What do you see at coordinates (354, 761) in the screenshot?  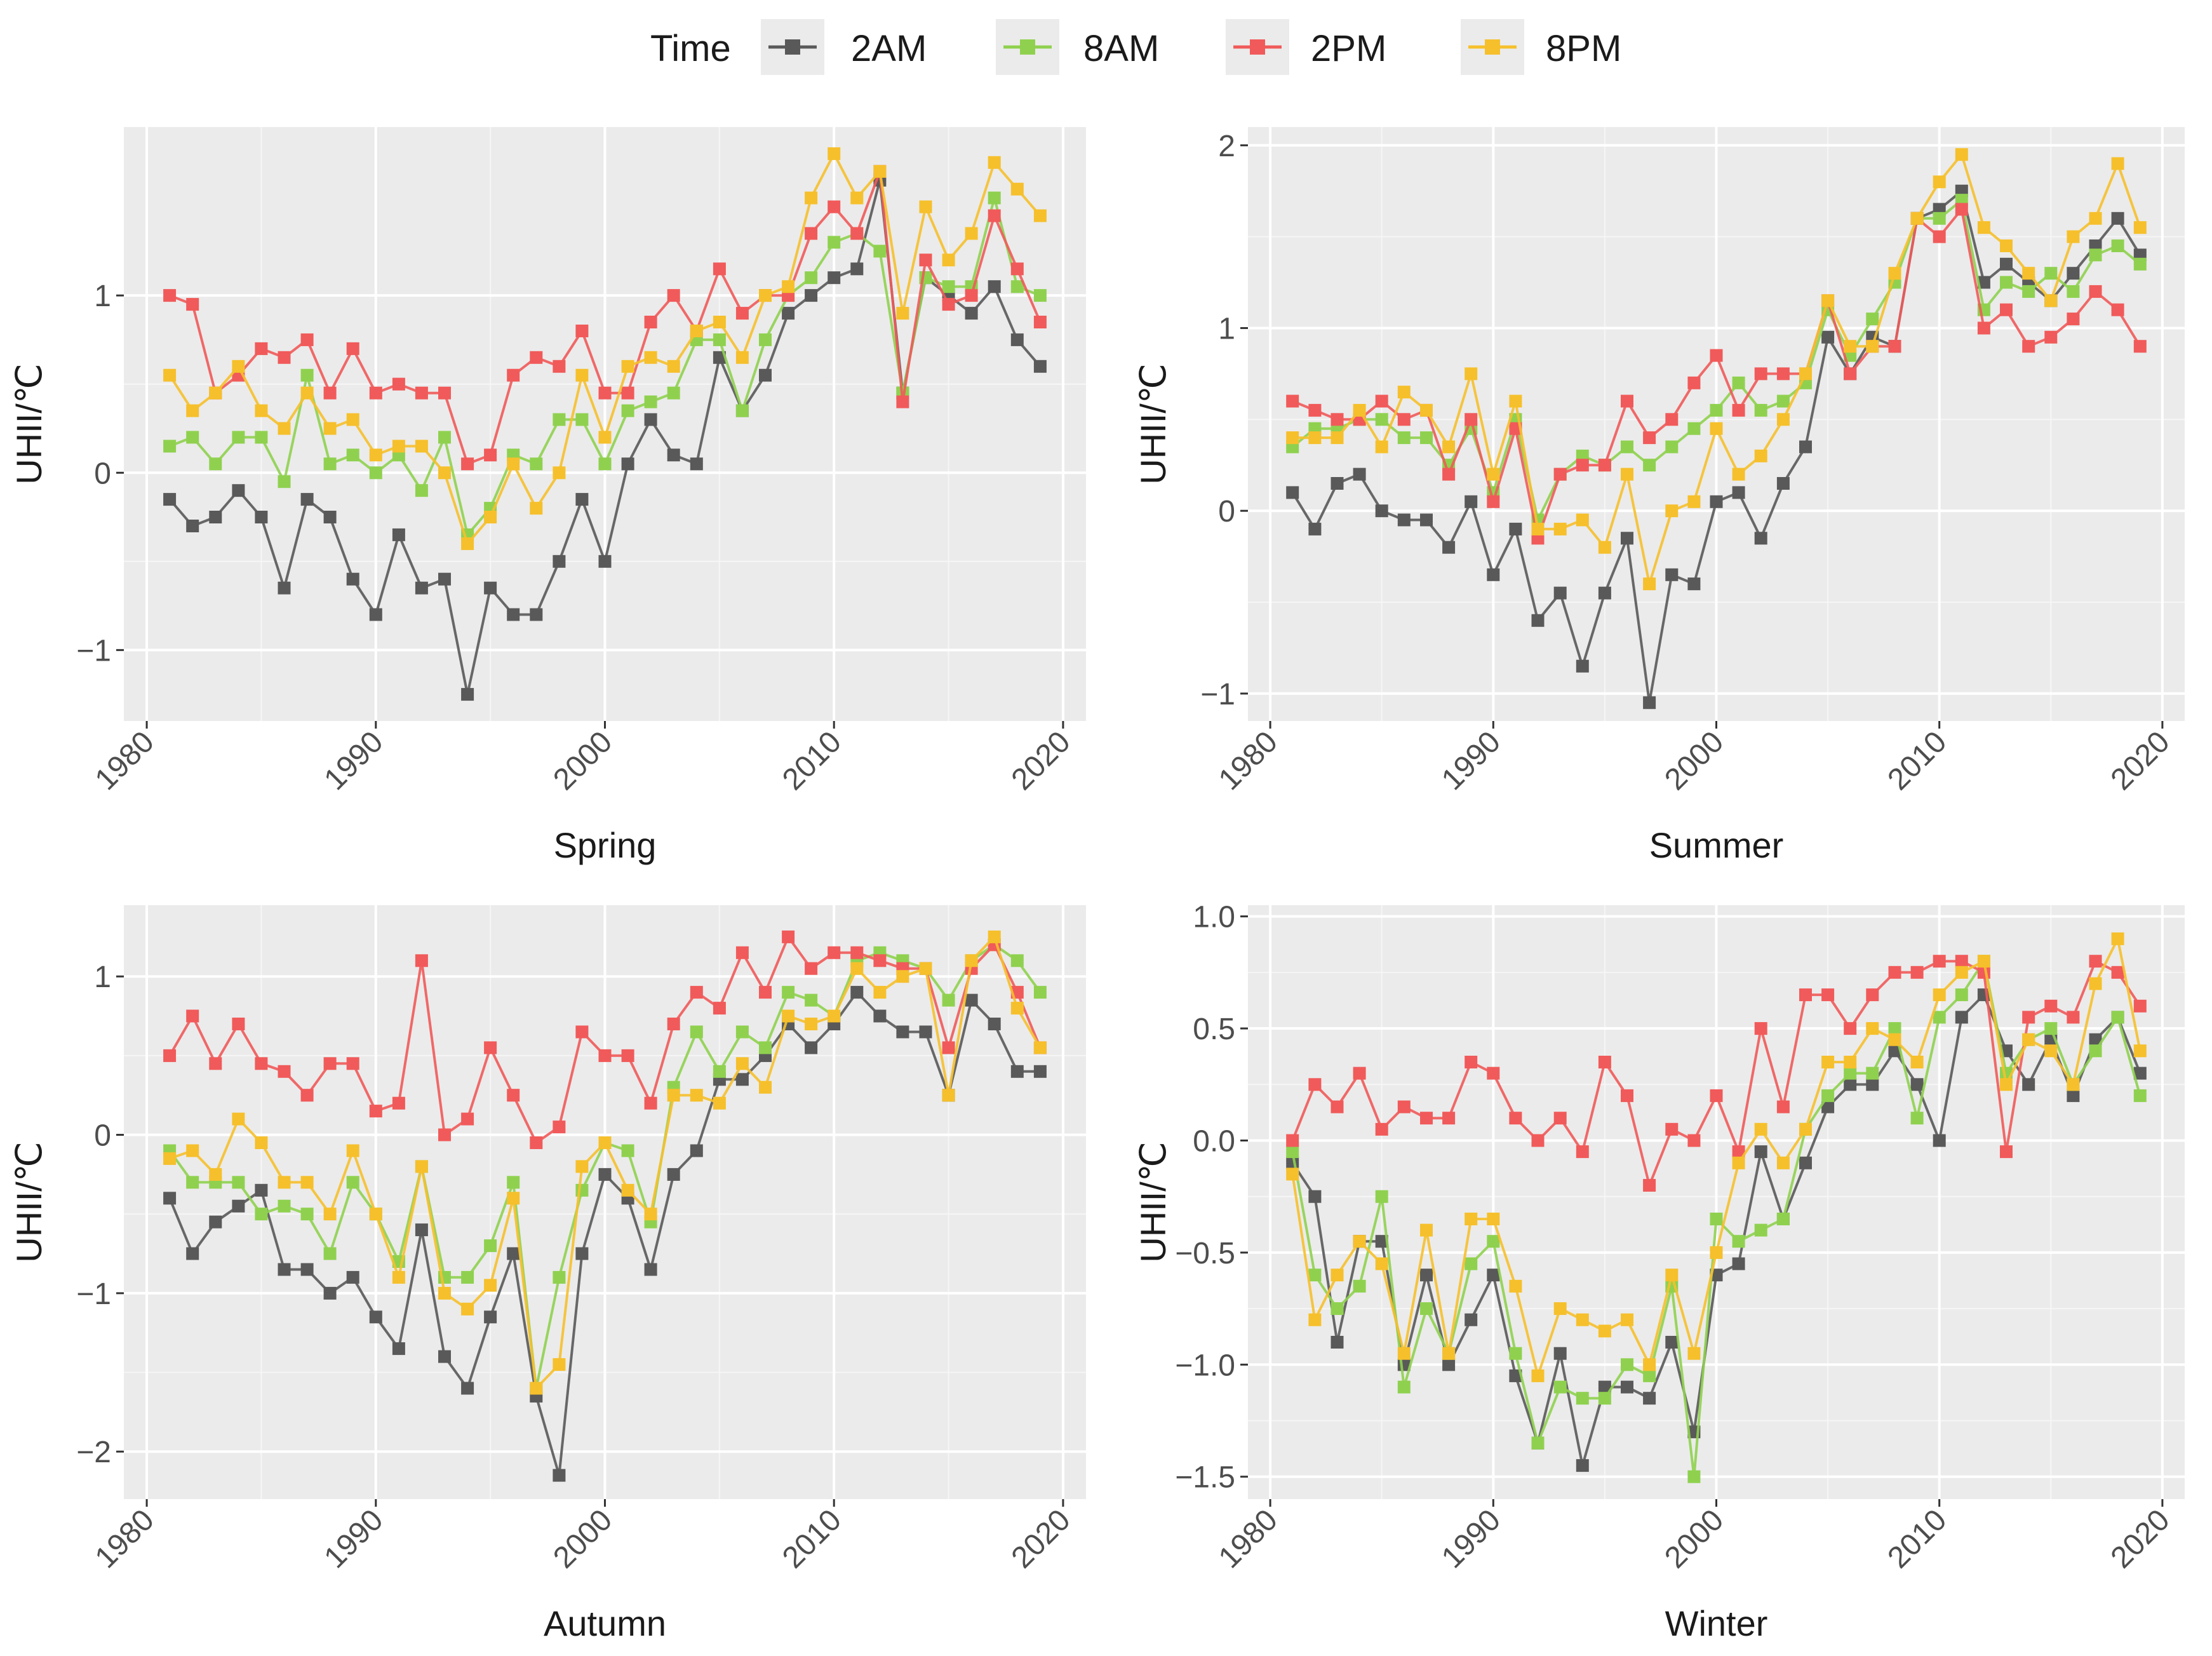 I see `spring-x-tick-label: 1990` at bounding box center [354, 761].